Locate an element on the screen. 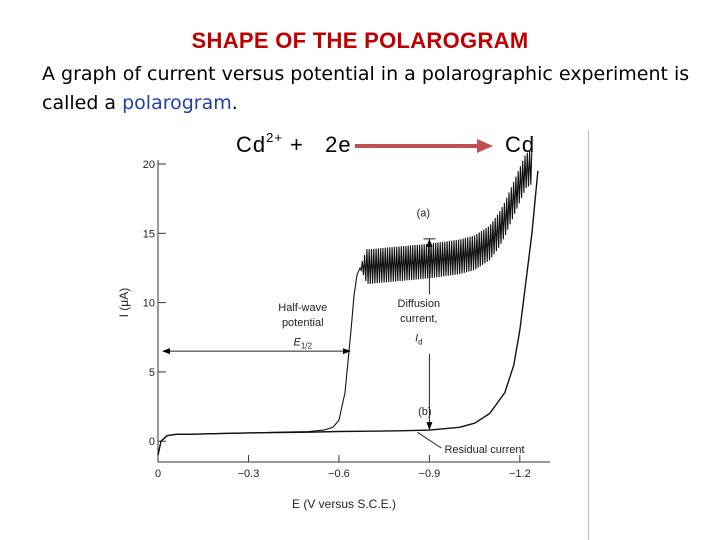 The height and width of the screenshot is (540, 720). diffusion-label-line2: current, is located at coordinates (418, 319).